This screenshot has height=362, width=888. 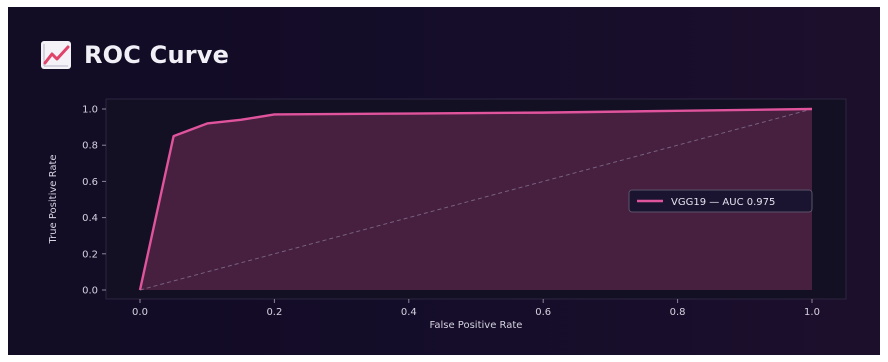 What do you see at coordinates (543, 312) in the screenshot?
I see `x-tick-label: 0.6` at bounding box center [543, 312].